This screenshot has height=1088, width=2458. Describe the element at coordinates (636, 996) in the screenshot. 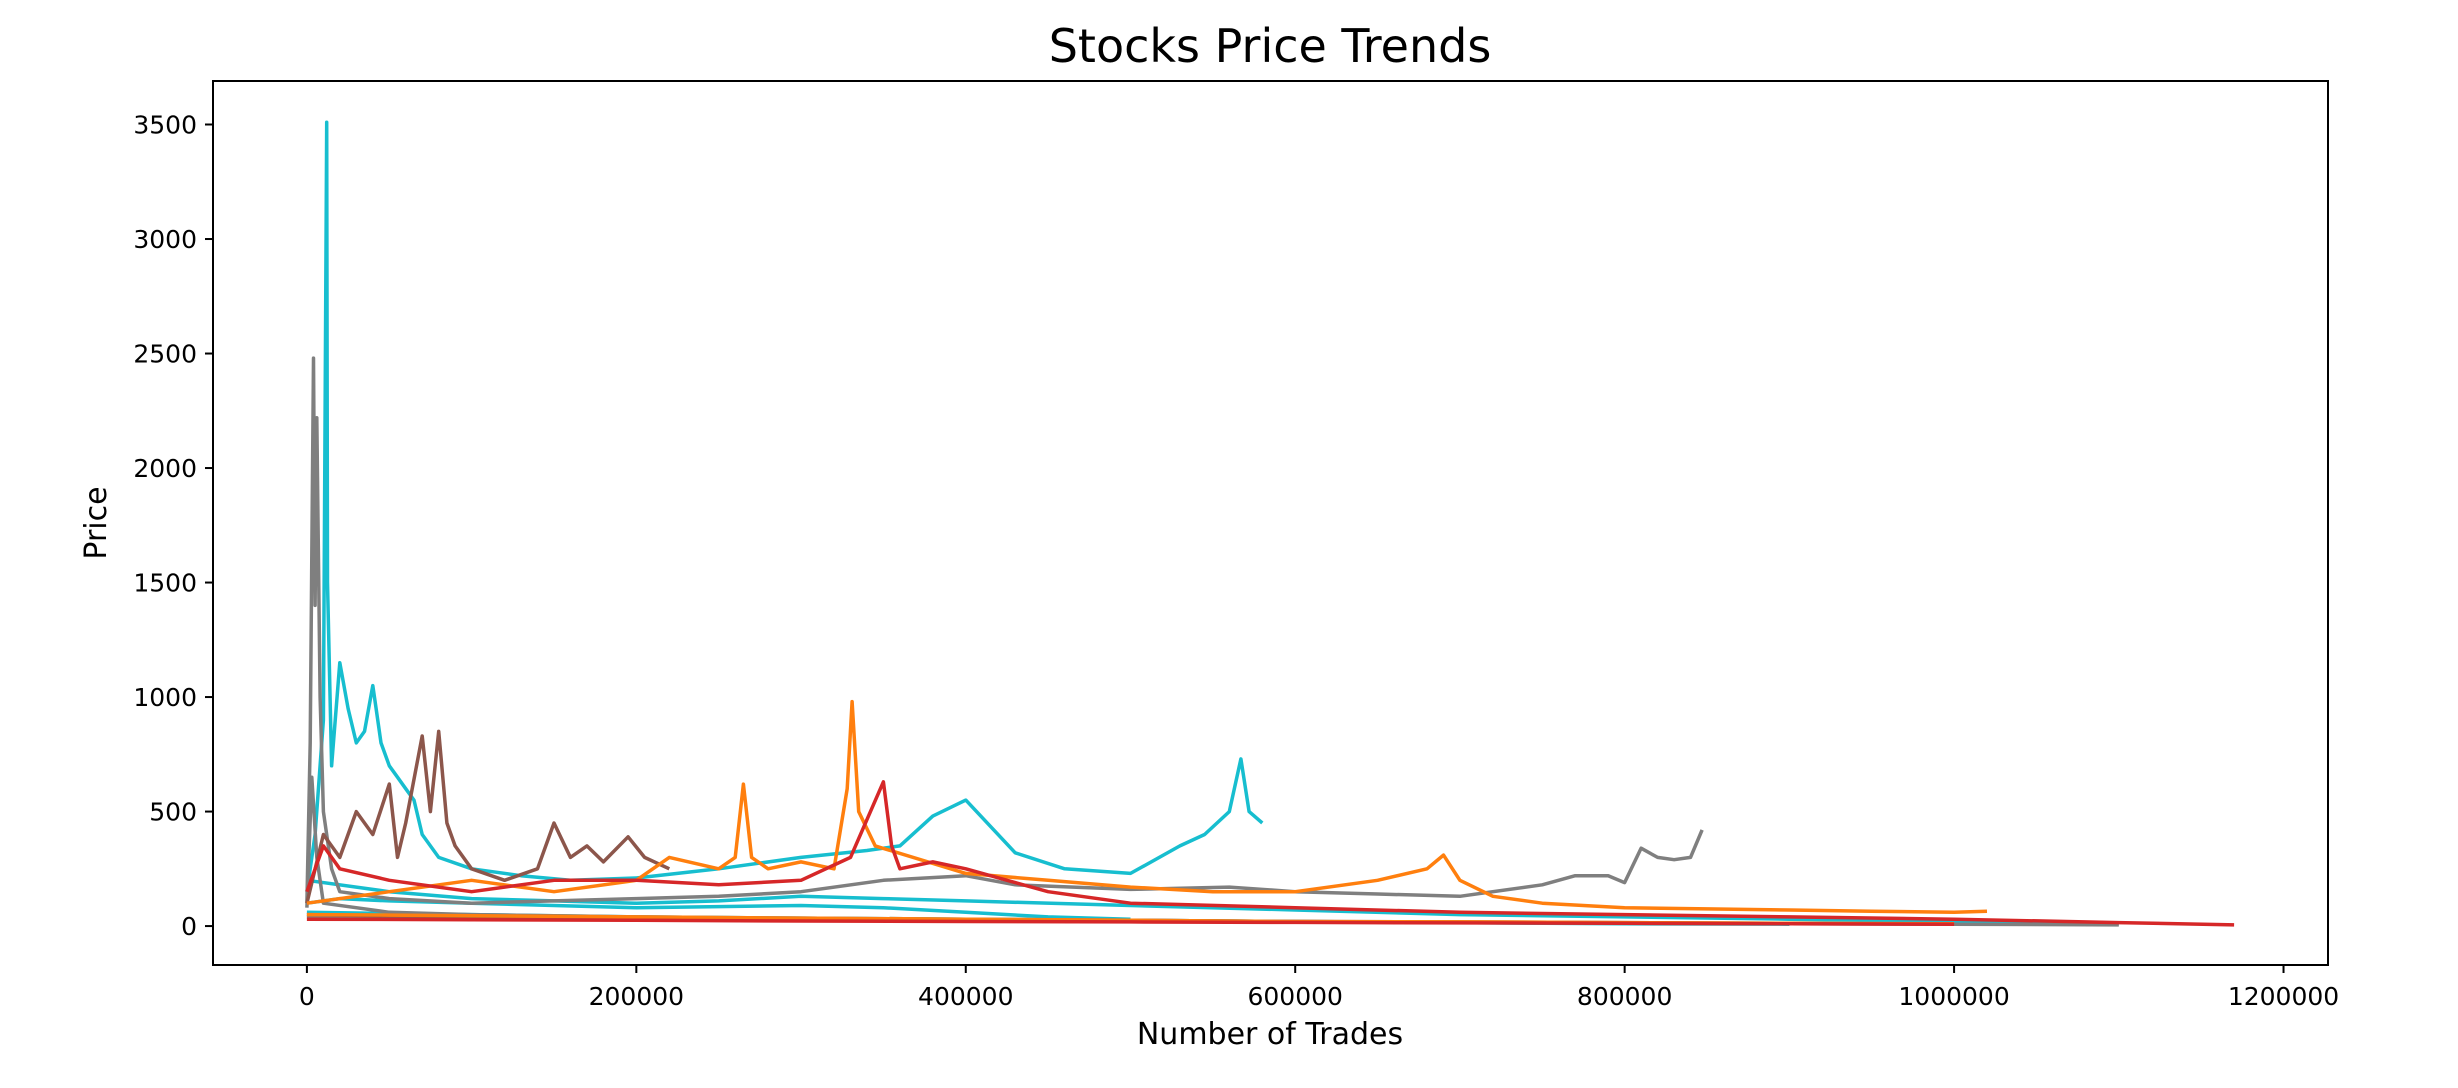

I see `x-tick-label: 200000` at that location.